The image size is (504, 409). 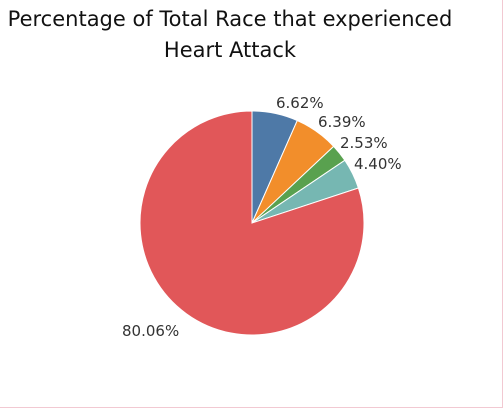 What do you see at coordinates (378, 164) in the screenshot?
I see `slice-label-4: 4.40%` at bounding box center [378, 164].